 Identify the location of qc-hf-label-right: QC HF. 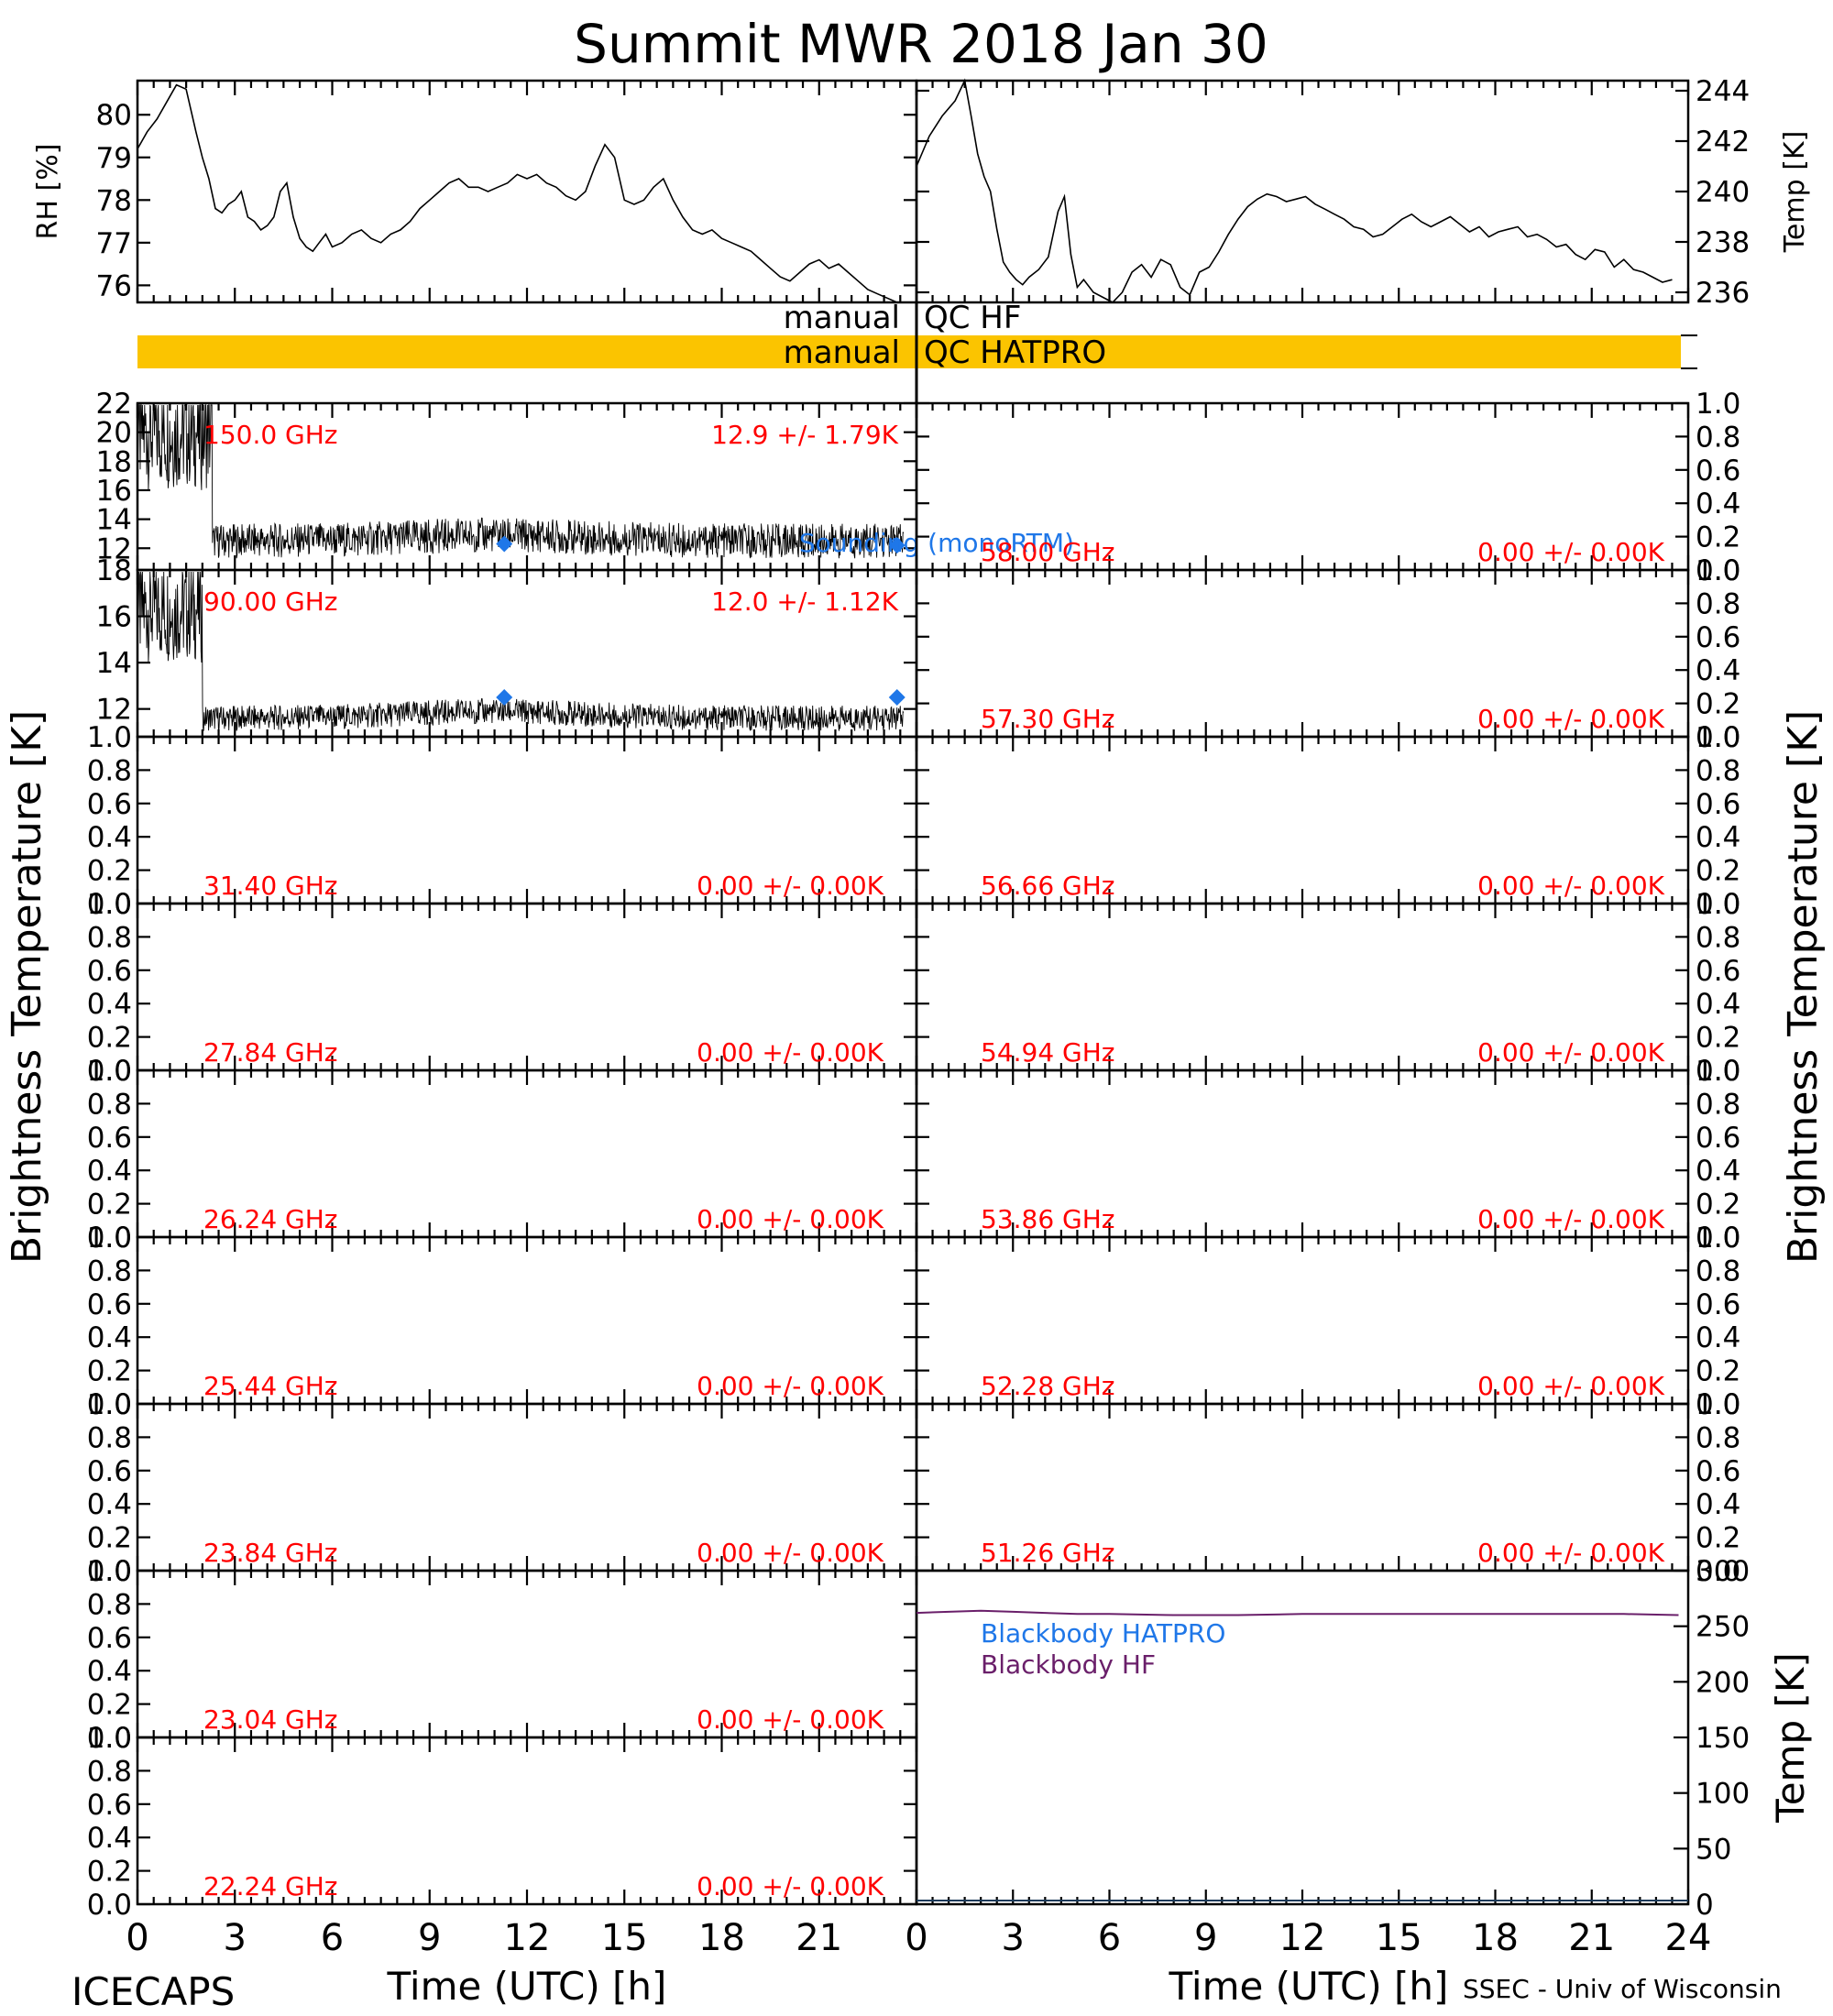
(972, 318).